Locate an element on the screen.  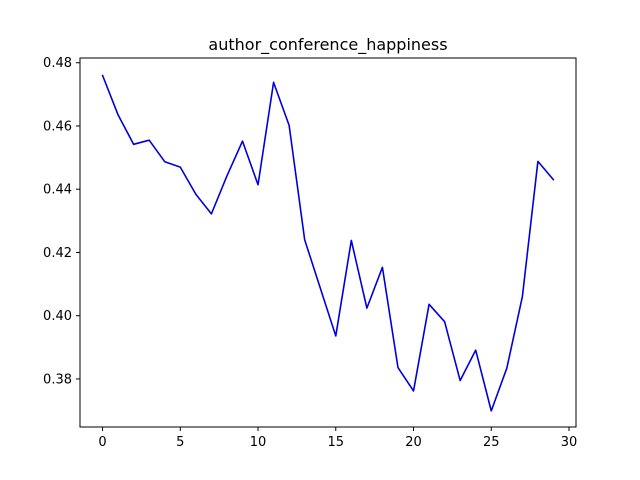
y-tick-label: 0.46 is located at coordinates (57, 126).